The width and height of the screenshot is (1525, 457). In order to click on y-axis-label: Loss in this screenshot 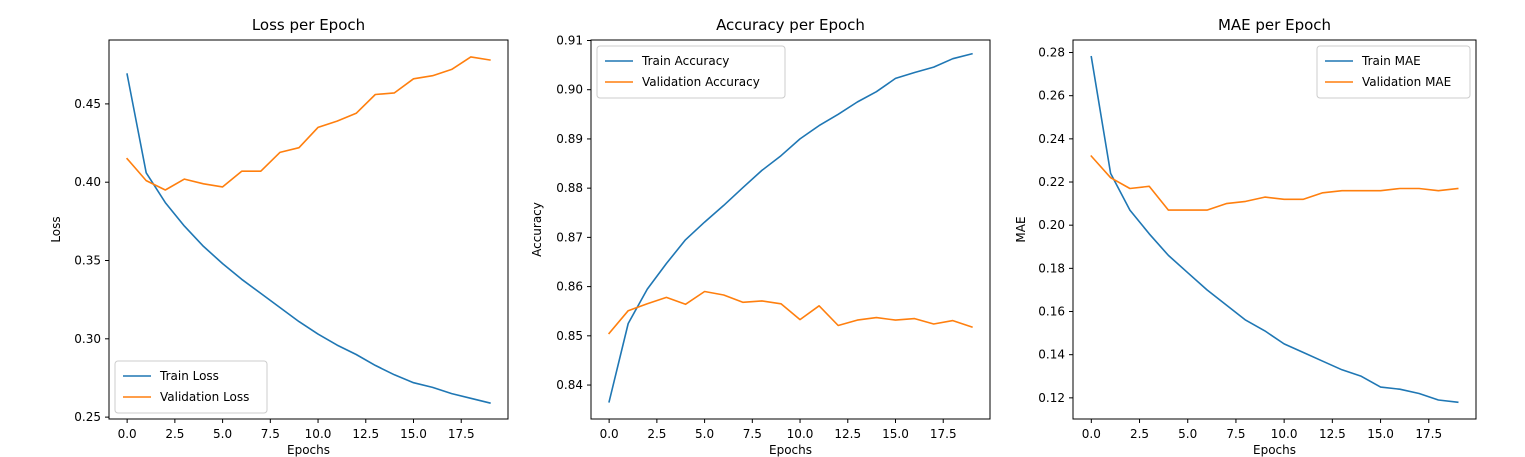, I will do `click(56, 229)`.